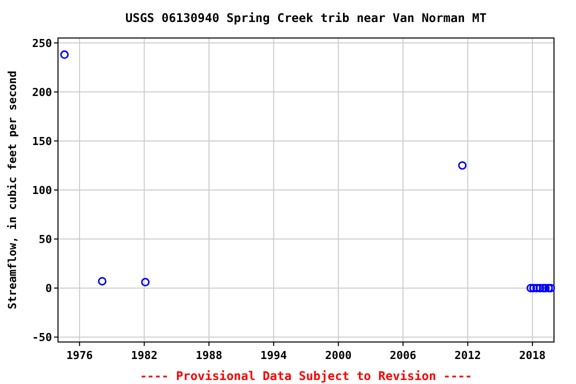 This screenshot has width=576, height=384. Describe the element at coordinates (306, 376) in the screenshot. I see `text: ---- Provisional Data Subject to Revision ----` at that location.